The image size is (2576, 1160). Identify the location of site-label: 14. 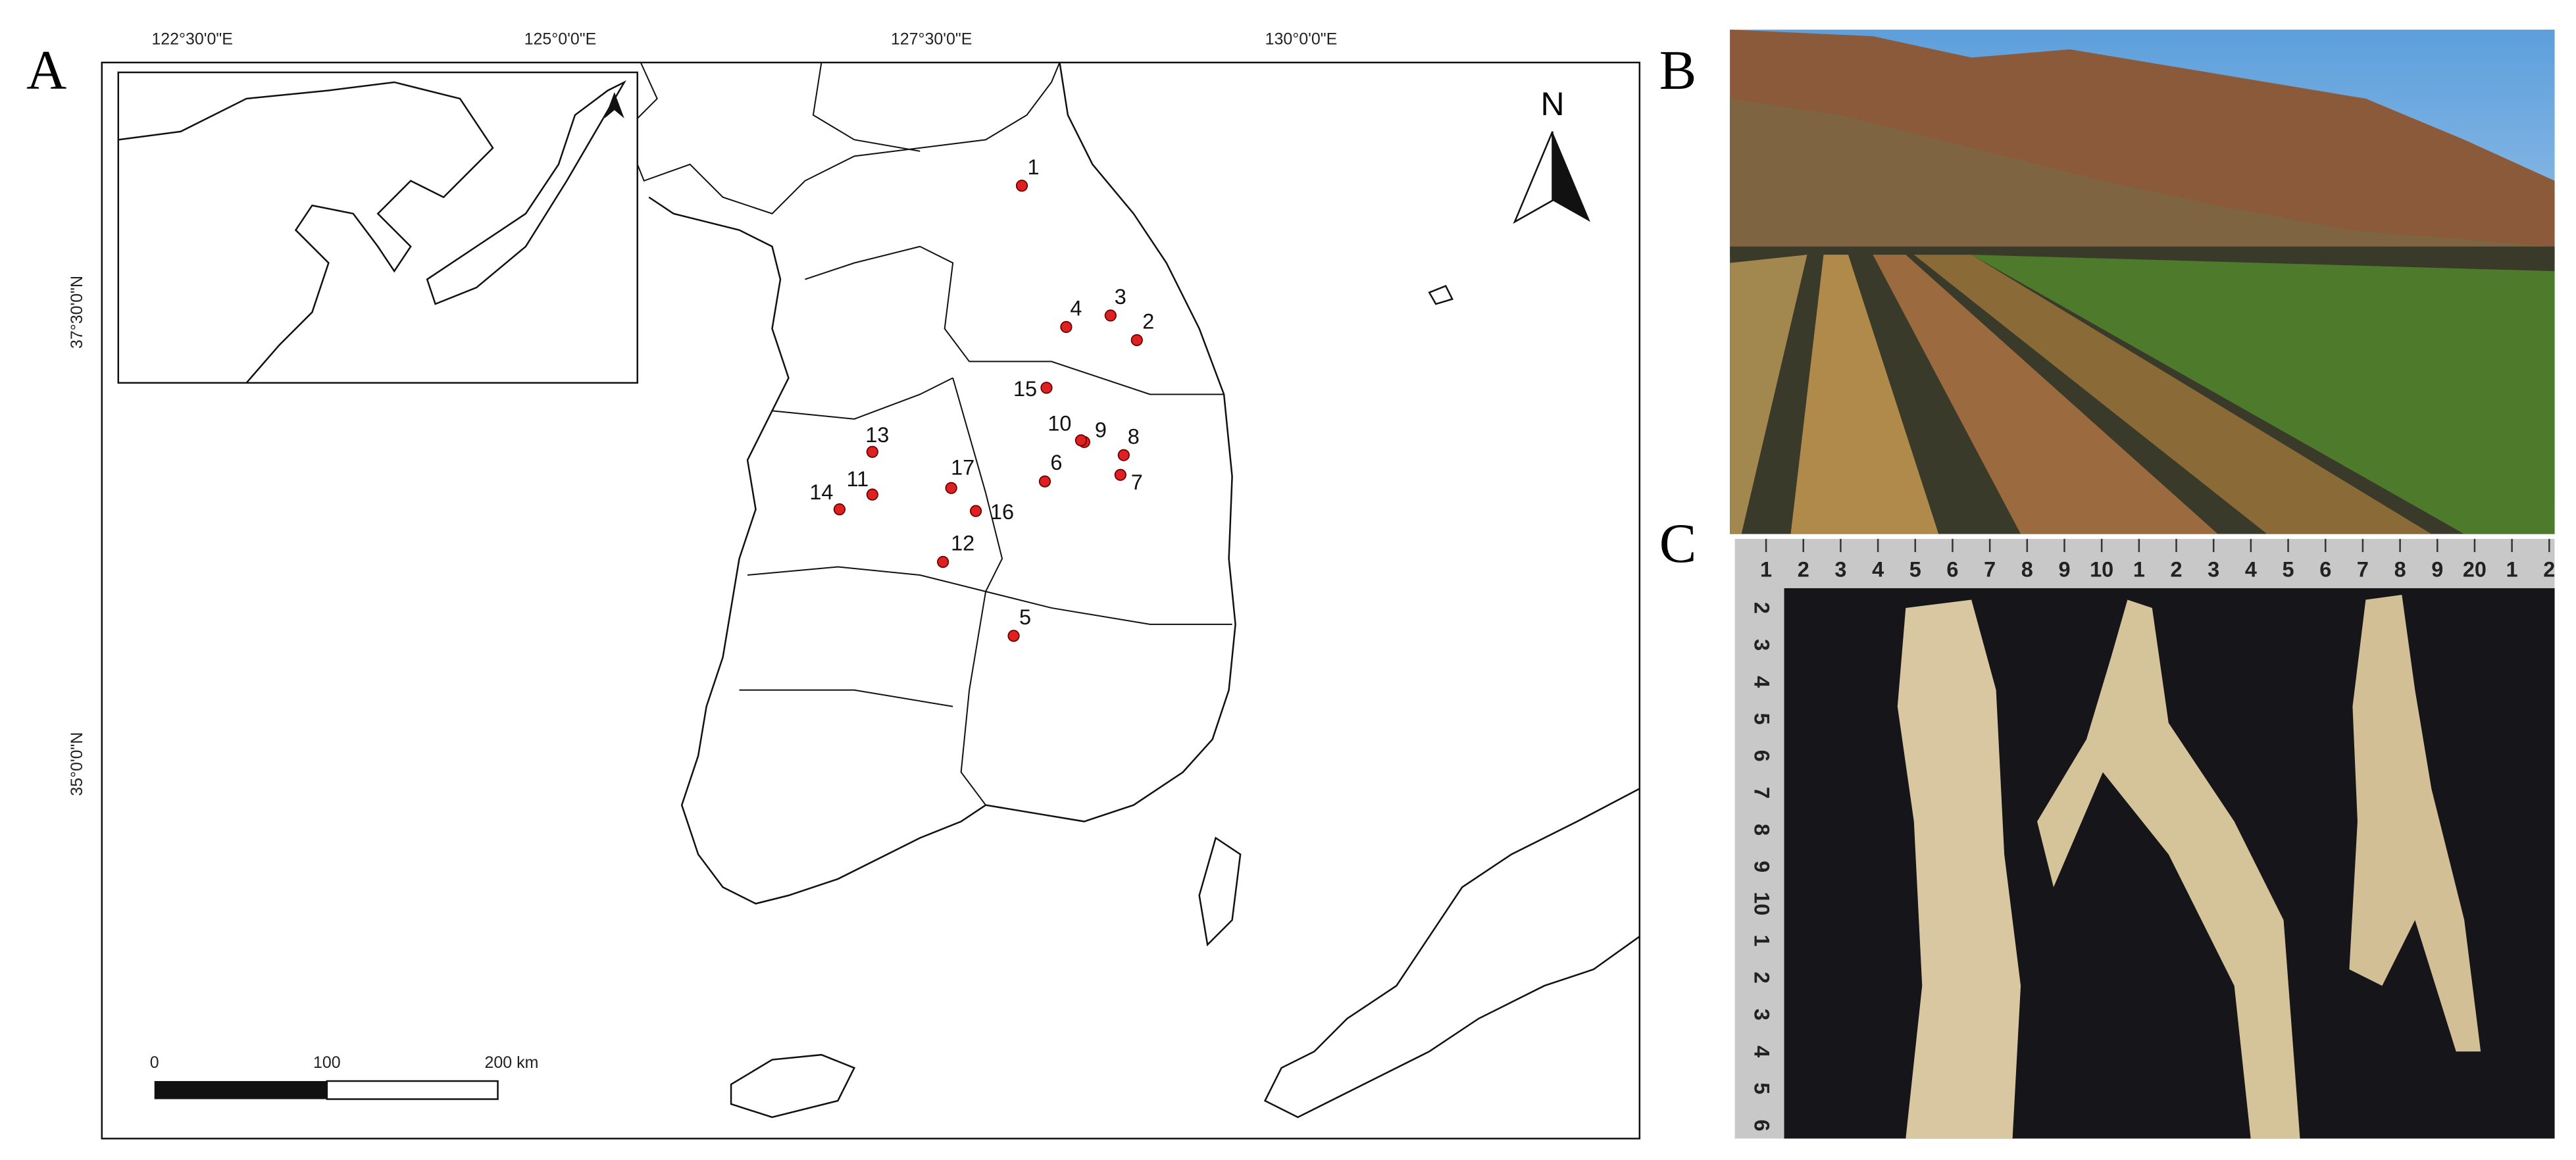
(821, 492).